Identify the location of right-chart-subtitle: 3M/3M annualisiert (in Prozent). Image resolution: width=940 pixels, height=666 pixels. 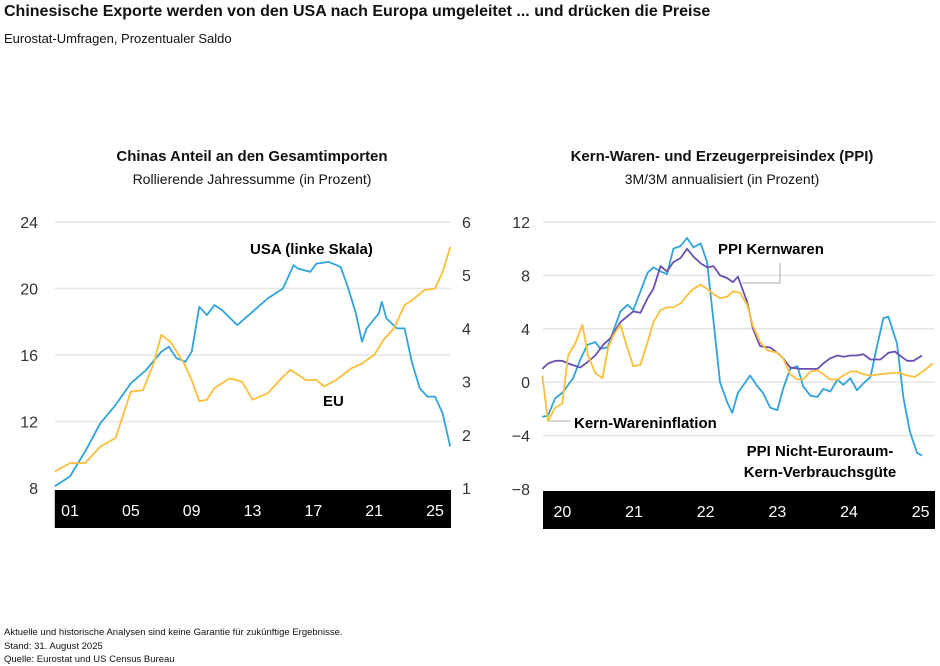
(722, 179).